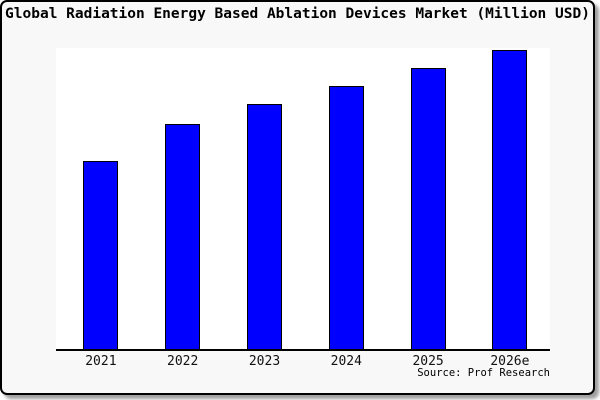 The image size is (600, 400). I want to click on x-tick-2024: 2024, so click(346, 361).